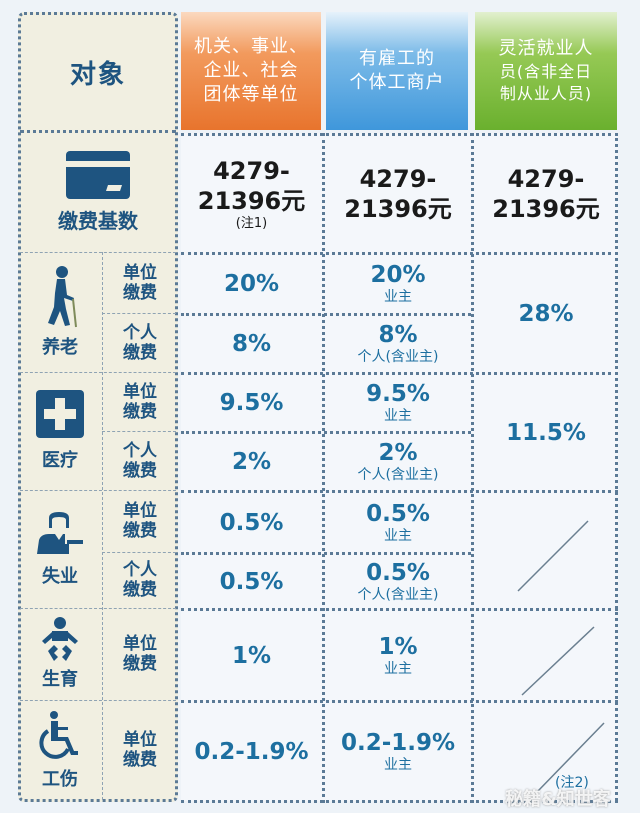 The width and height of the screenshot is (640, 813). I want to click on rate-cell: 8% 个人(含业主), so click(398, 344).